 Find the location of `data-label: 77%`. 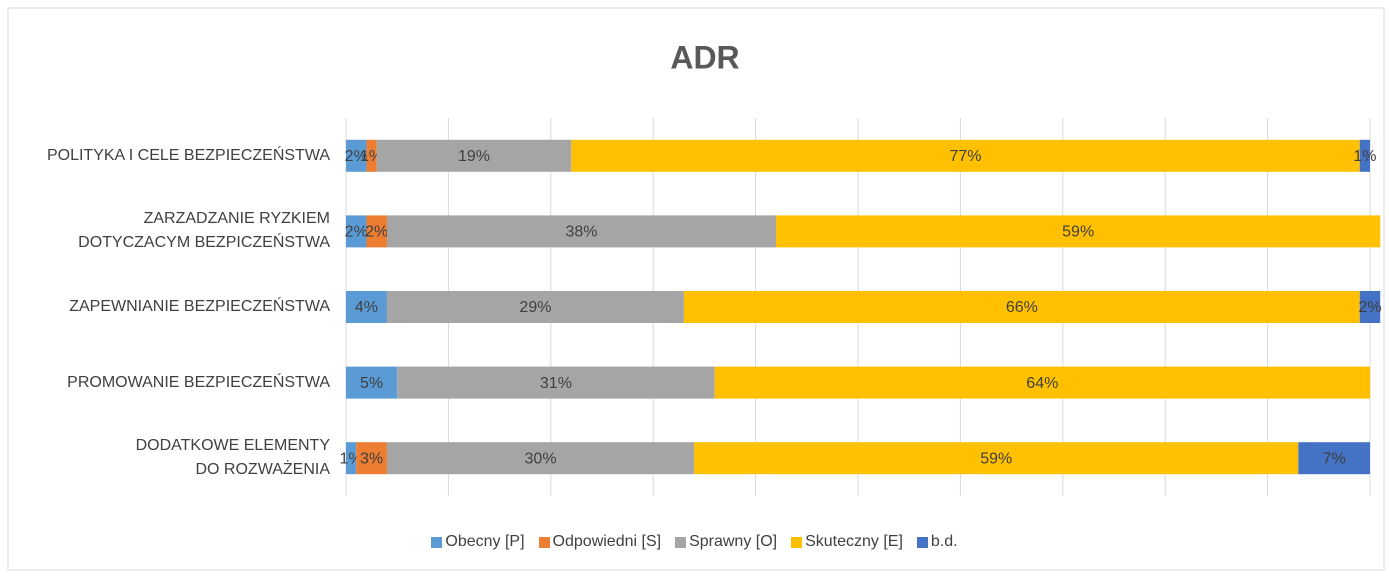

data-label: 77% is located at coordinates (966, 156).